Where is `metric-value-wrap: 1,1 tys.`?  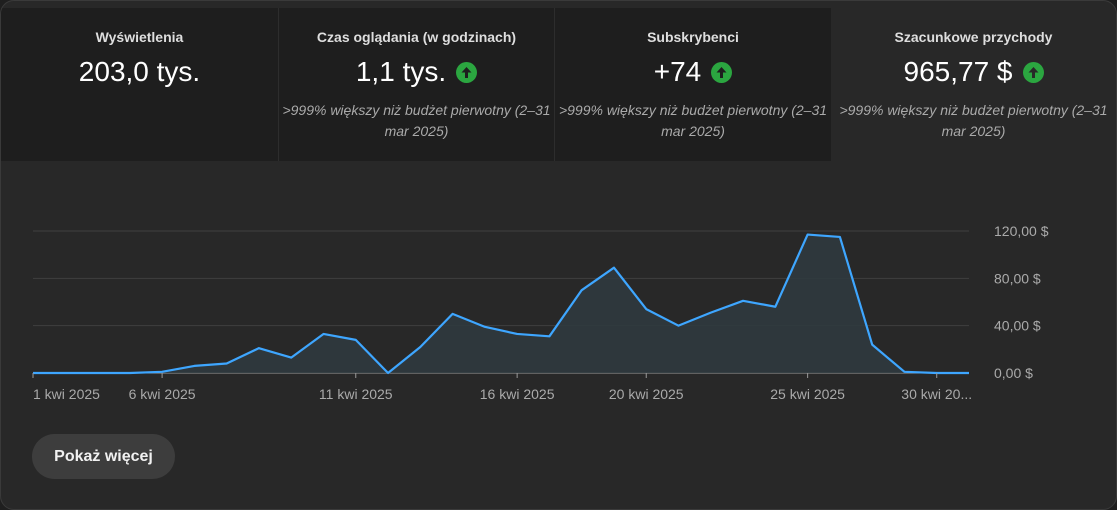
metric-value-wrap: 1,1 tys. is located at coordinates (416, 72).